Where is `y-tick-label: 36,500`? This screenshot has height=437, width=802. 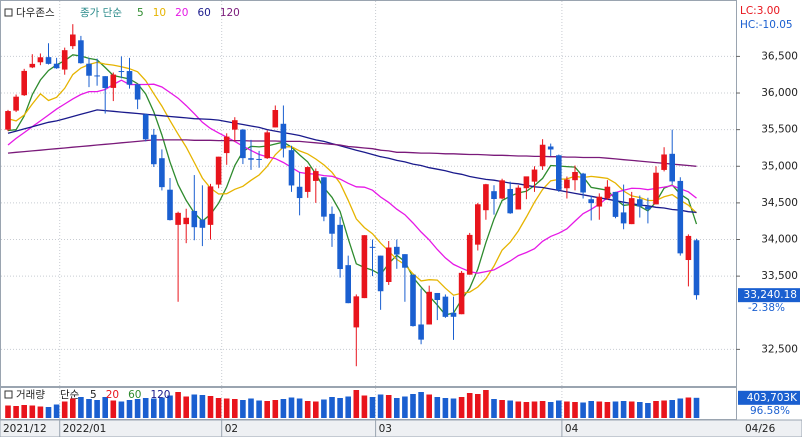 y-tick-label: 36,500 is located at coordinates (779, 56).